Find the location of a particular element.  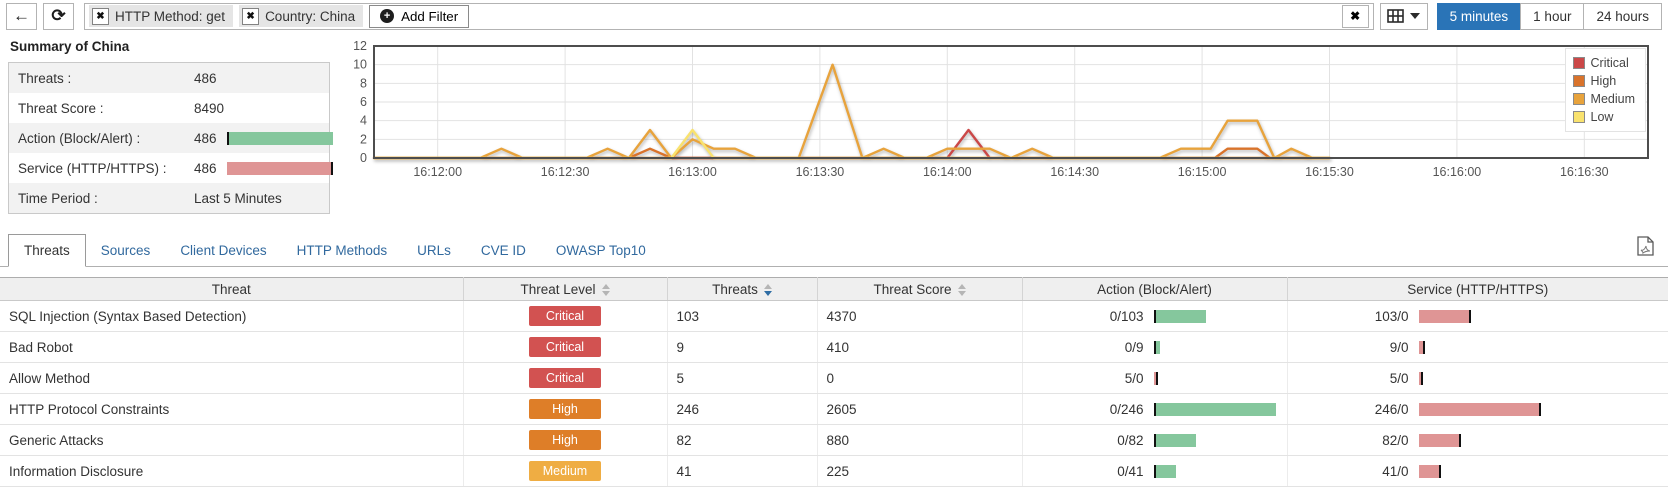

filter-chip: ✖ HTTP Method: get is located at coordinates (161, 16).